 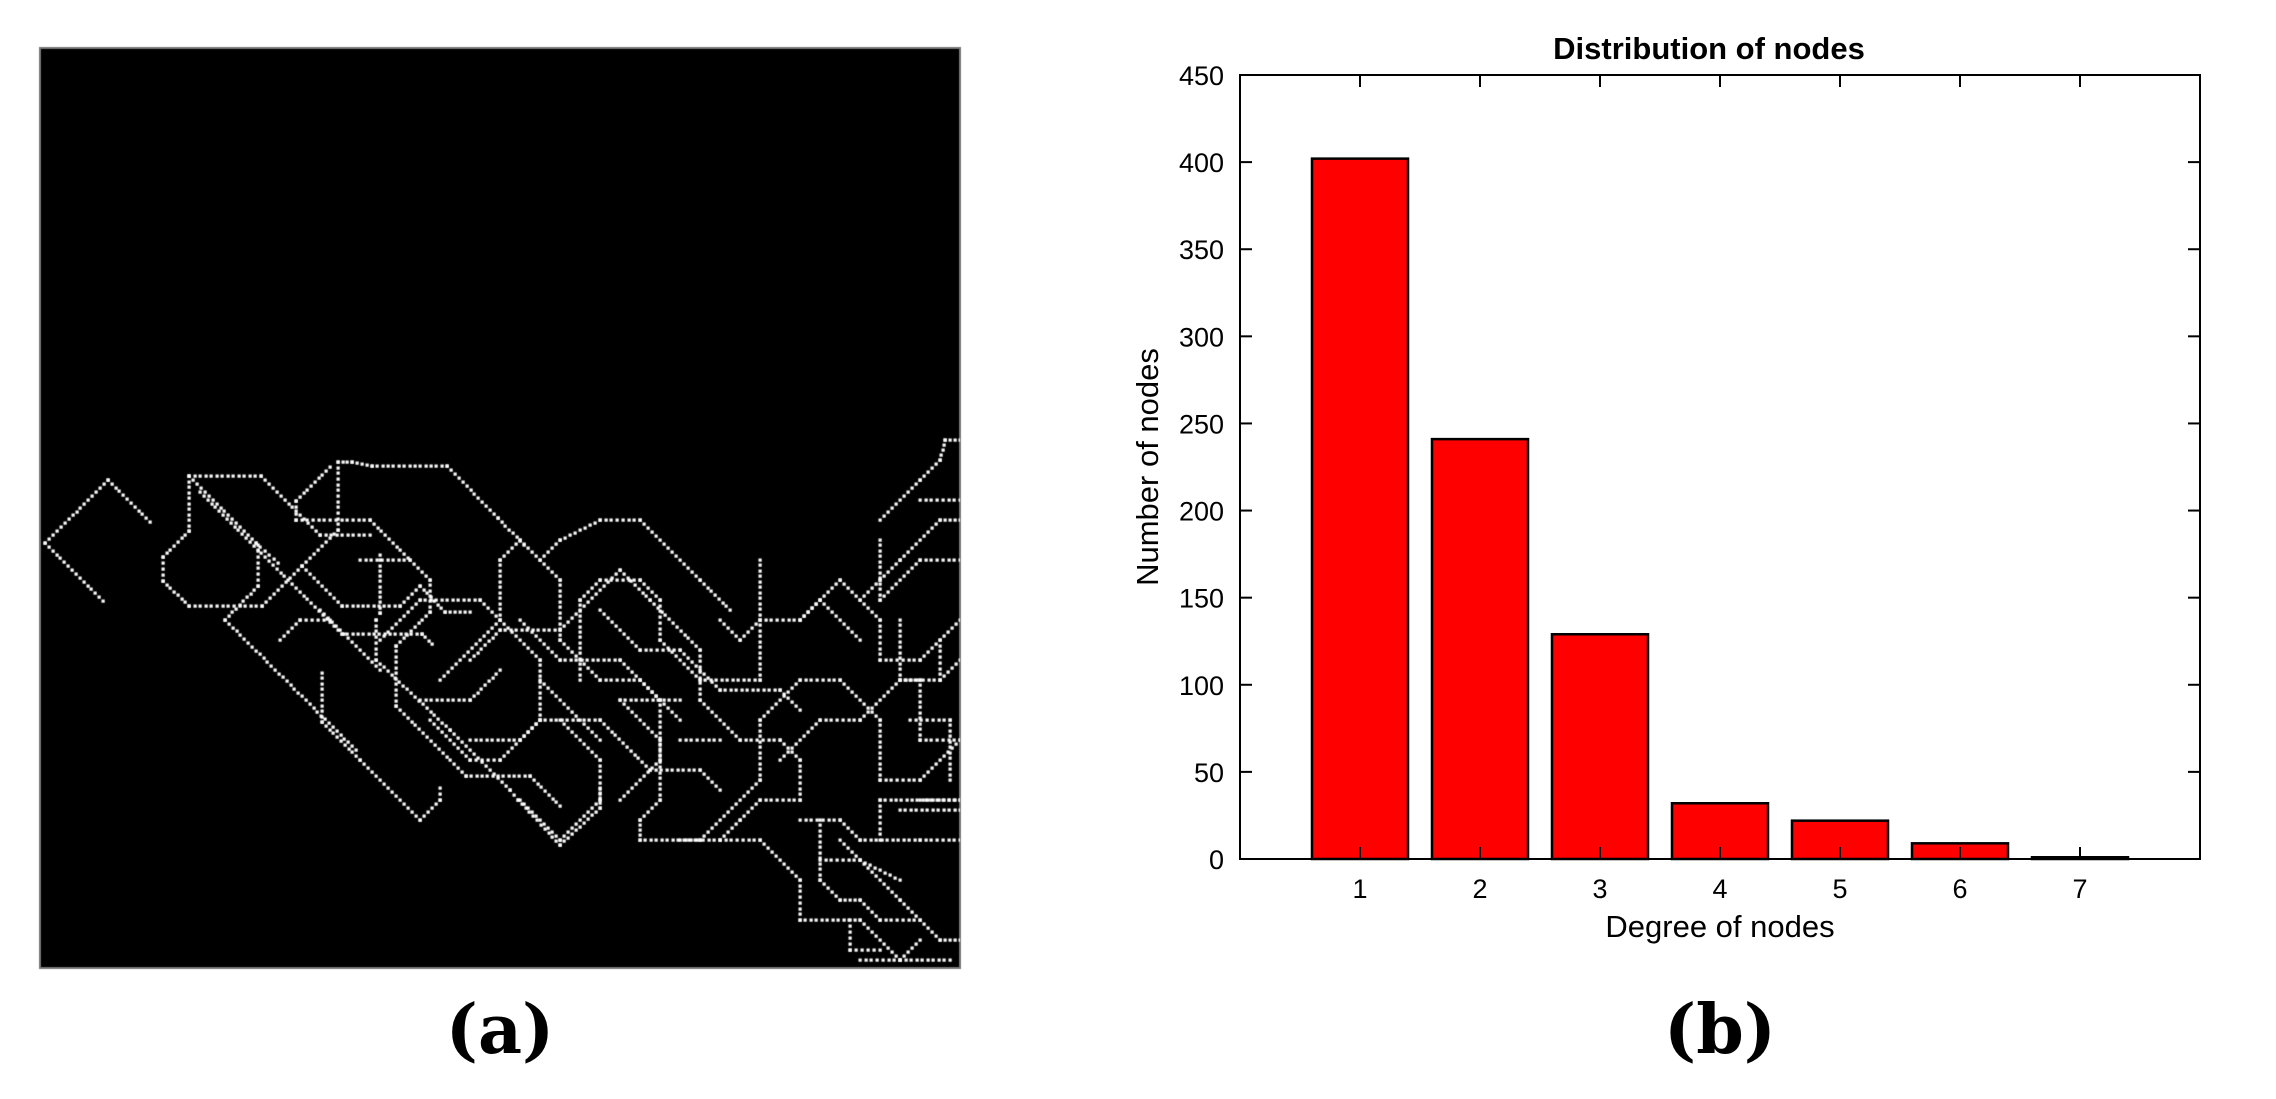 I want to click on y-tick-label: 350, so click(x=1201, y=250).